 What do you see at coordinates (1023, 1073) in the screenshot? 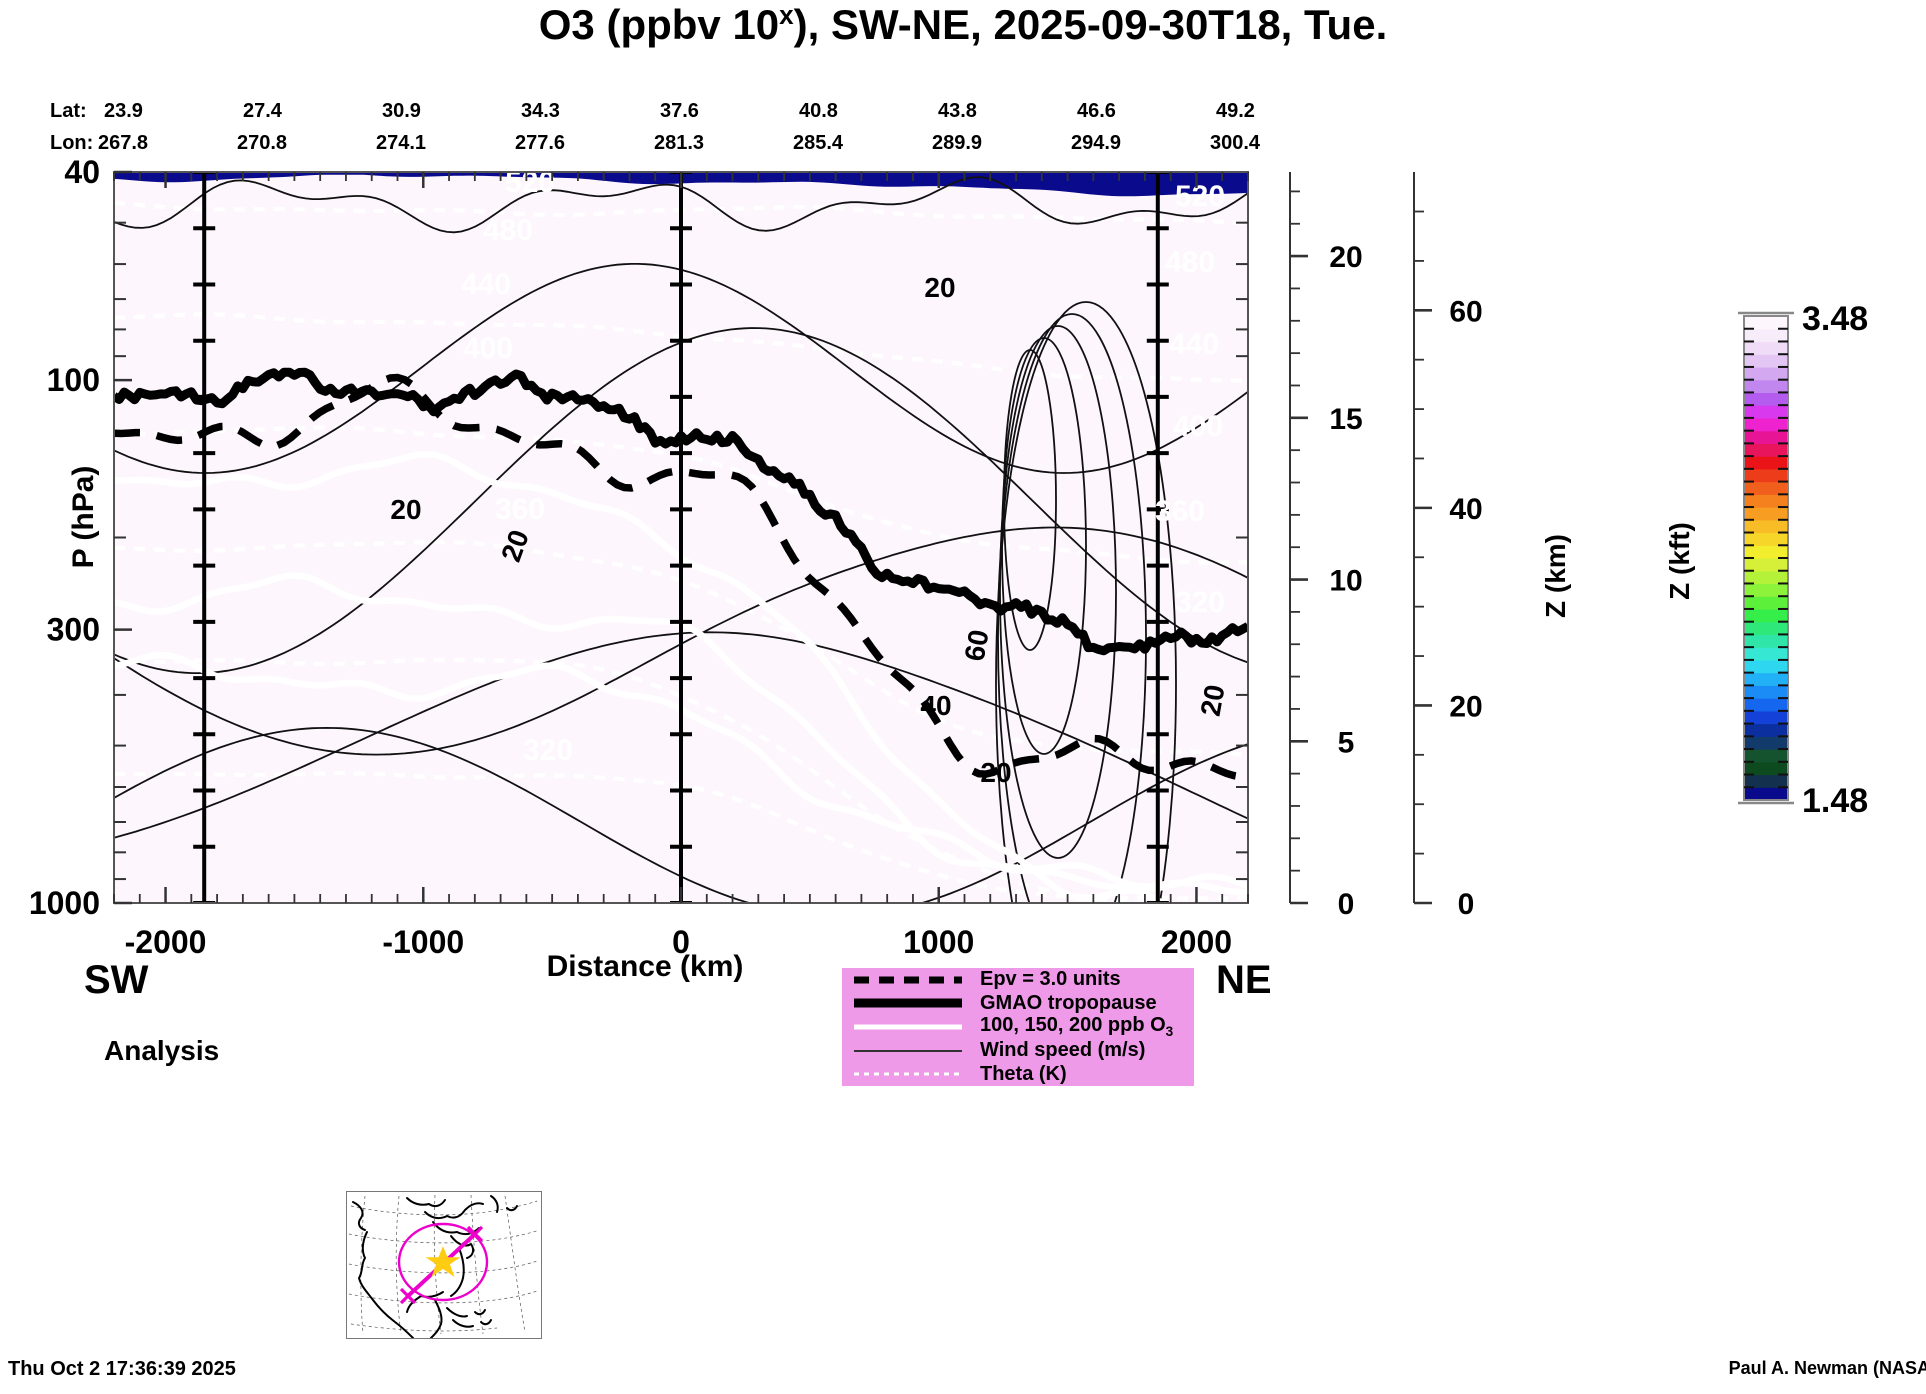
I see `legend-label-theta: Theta (K)` at bounding box center [1023, 1073].